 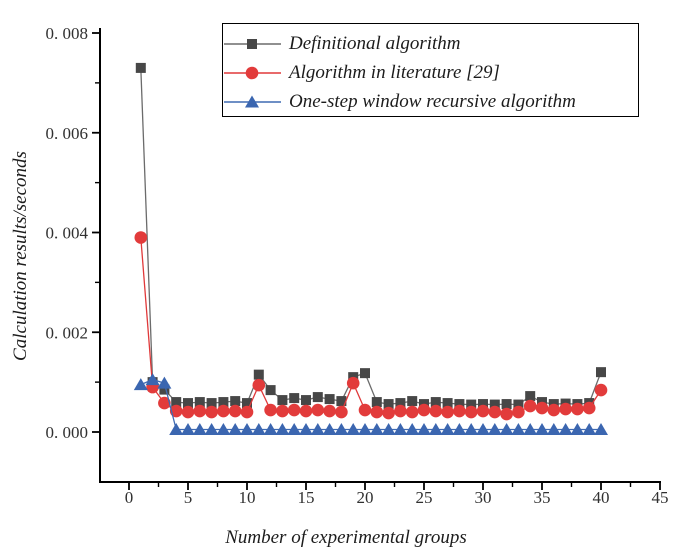 I want to click on x-tick-label: 30, so click(x=483, y=497).